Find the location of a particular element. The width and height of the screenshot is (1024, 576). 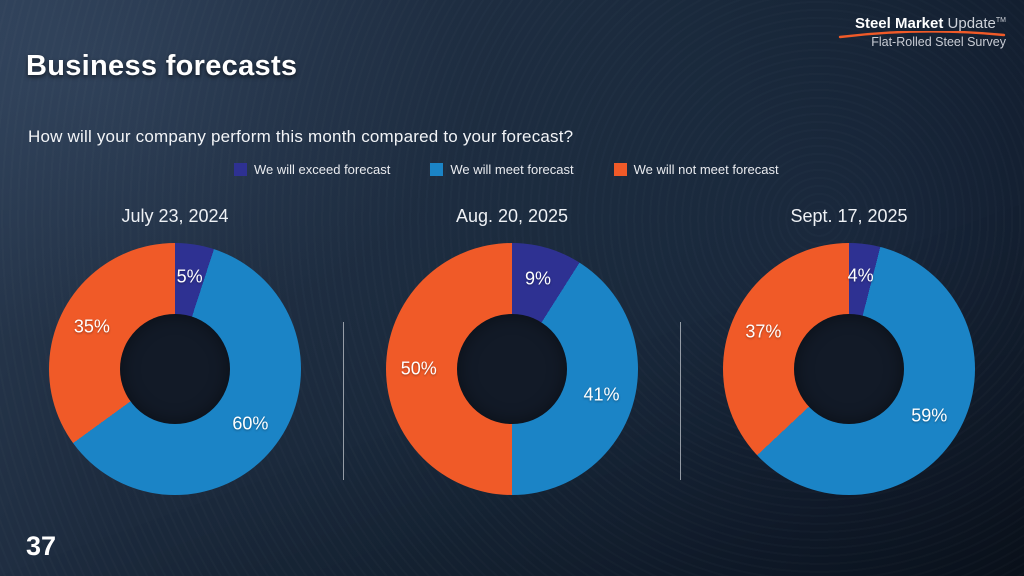

smu-logo-brand-bold: Steel Market is located at coordinates (899, 23).